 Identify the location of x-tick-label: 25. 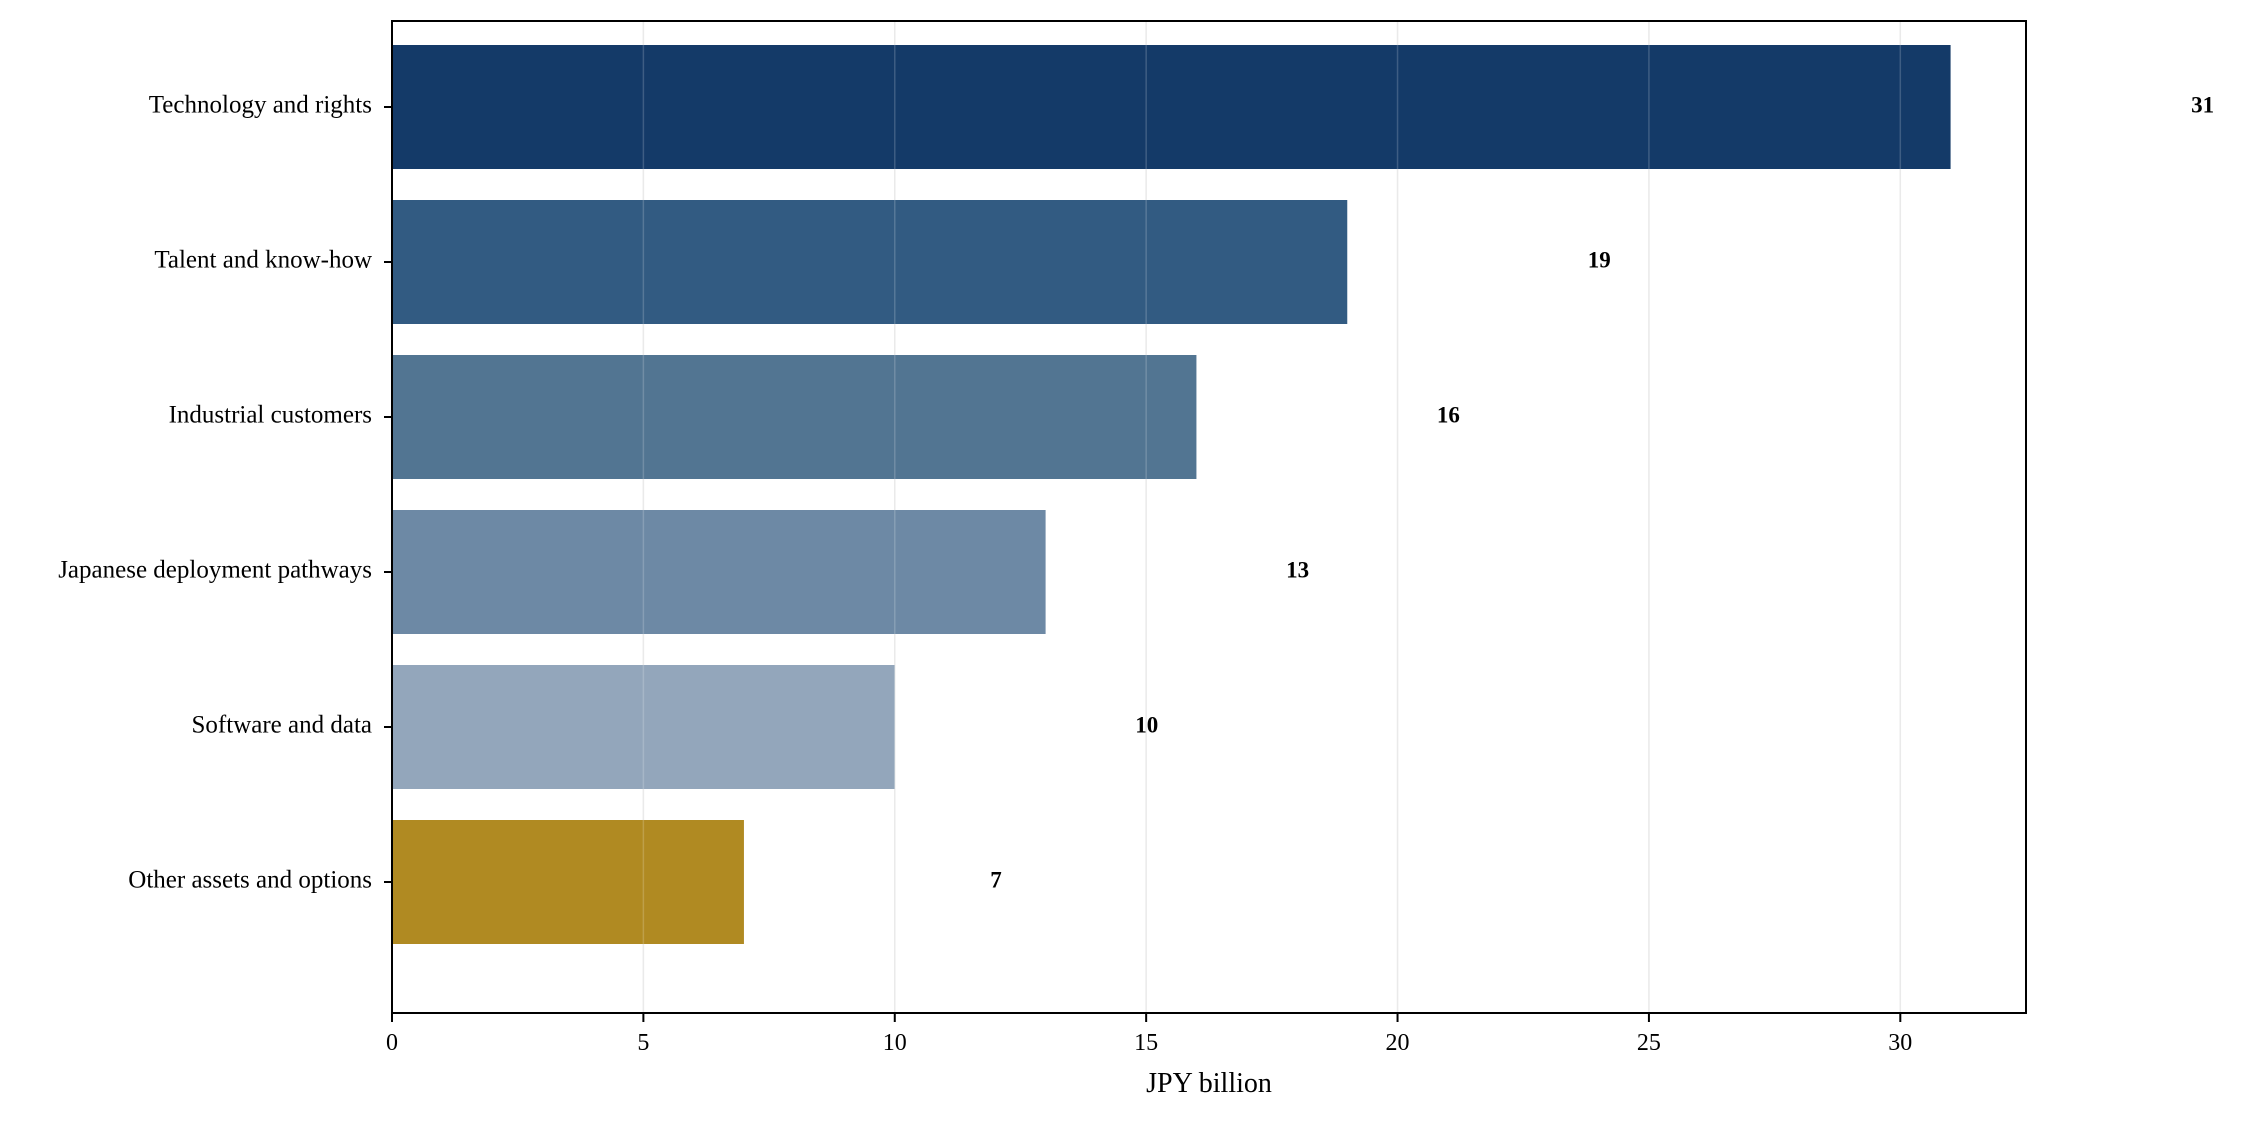
(1649, 1043).